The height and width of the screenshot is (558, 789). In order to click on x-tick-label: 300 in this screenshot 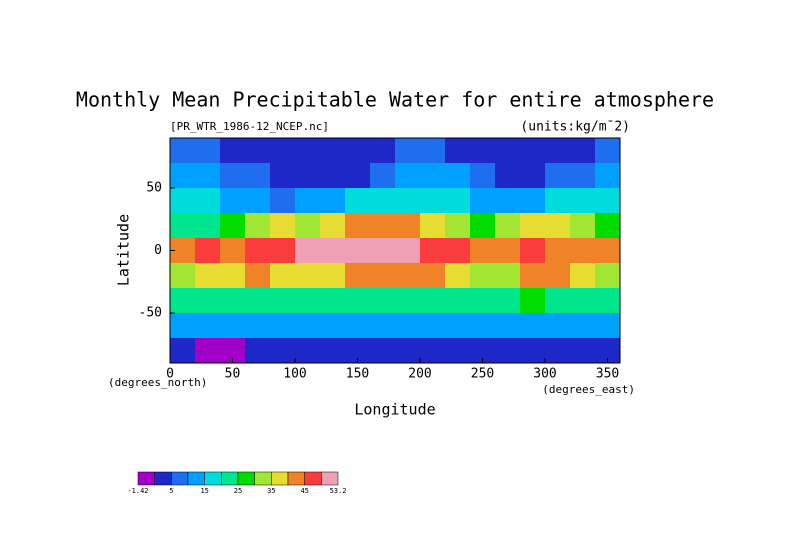, I will do `click(544, 374)`.